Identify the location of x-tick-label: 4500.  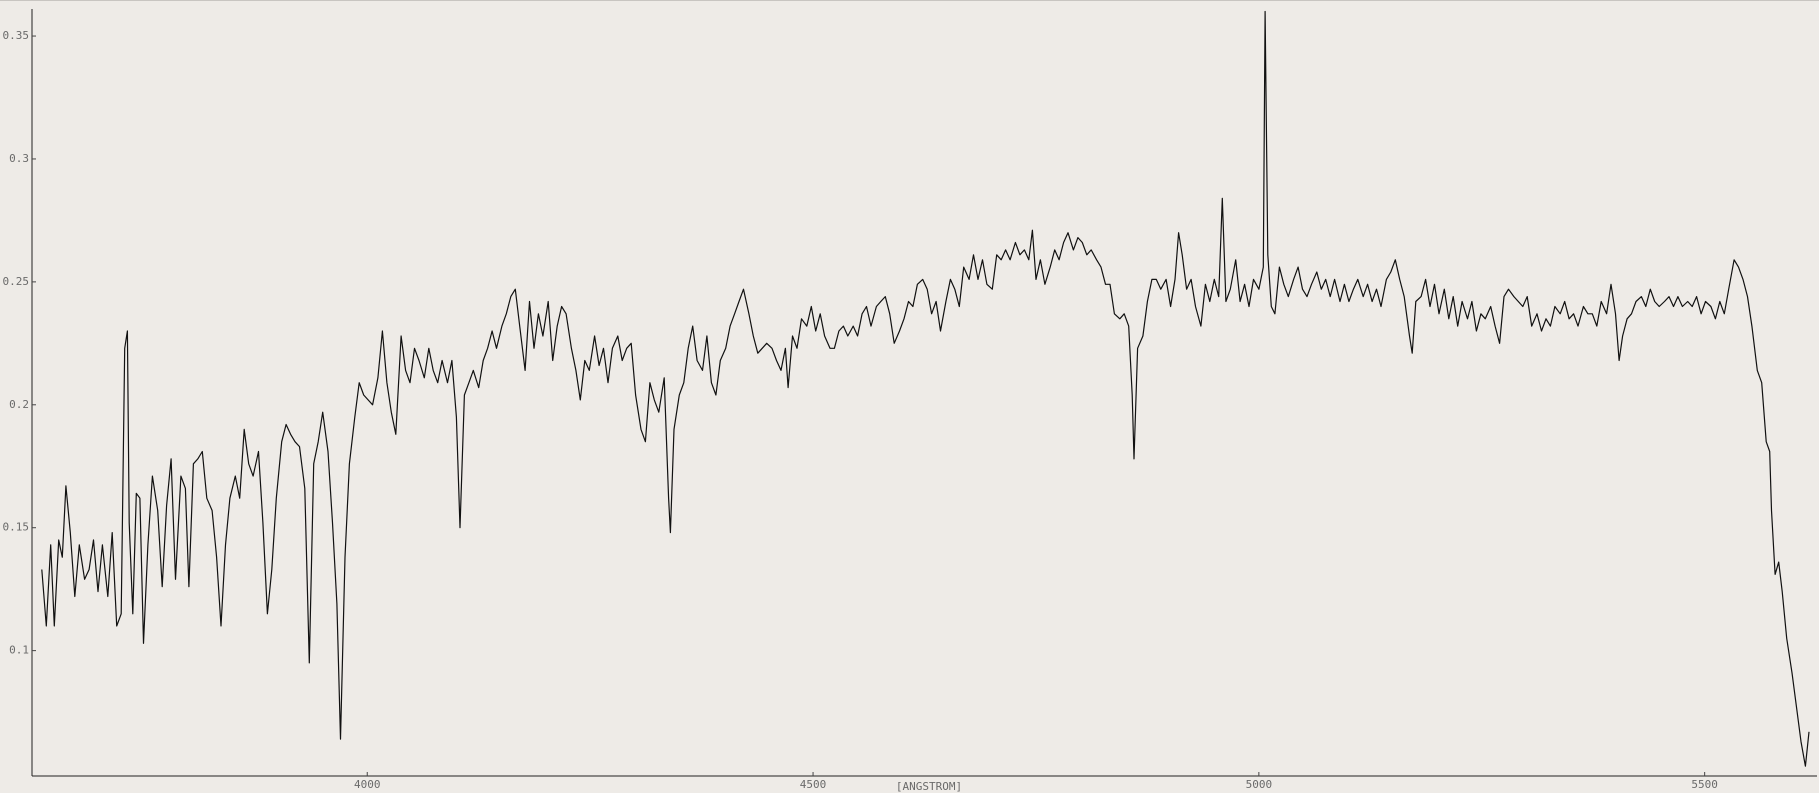
(813, 784).